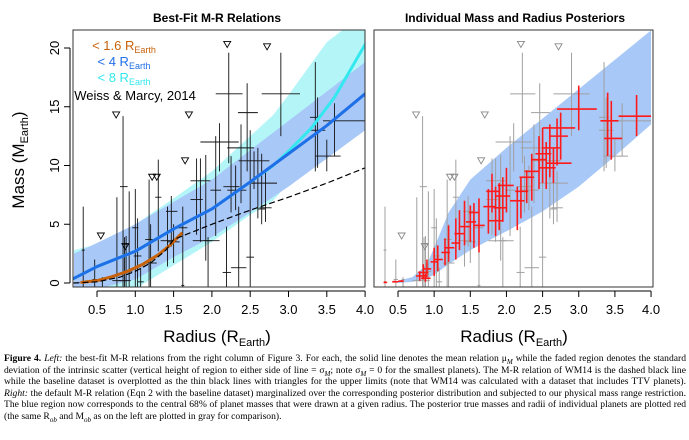 Image resolution: width=689 pixels, height=440 pixels. Describe the element at coordinates (515, 18) in the screenshot. I see `right-panel-title: Individual Mass and Radius Posteriors` at that location.